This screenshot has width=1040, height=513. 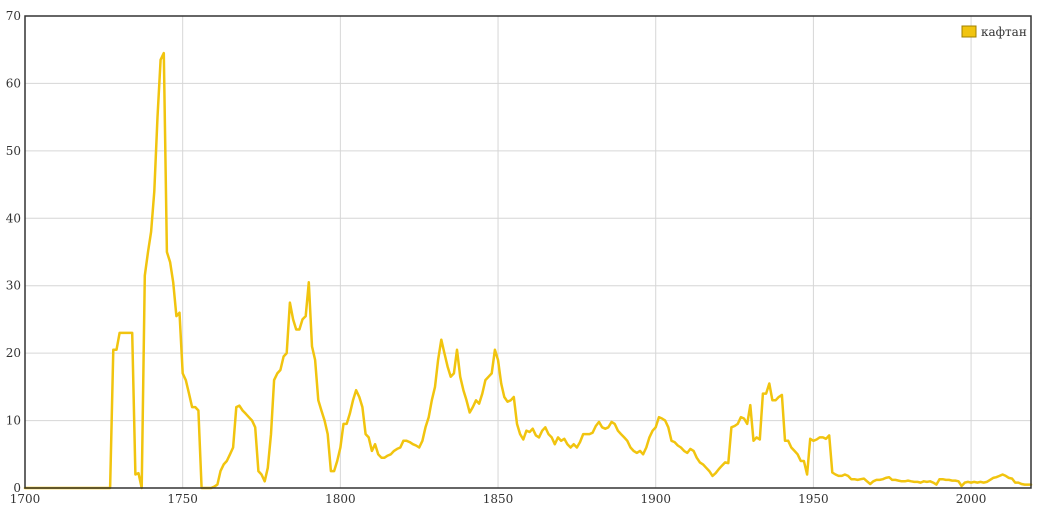 I want to click on y-tick-label: 0, so click(x=17, y=488).